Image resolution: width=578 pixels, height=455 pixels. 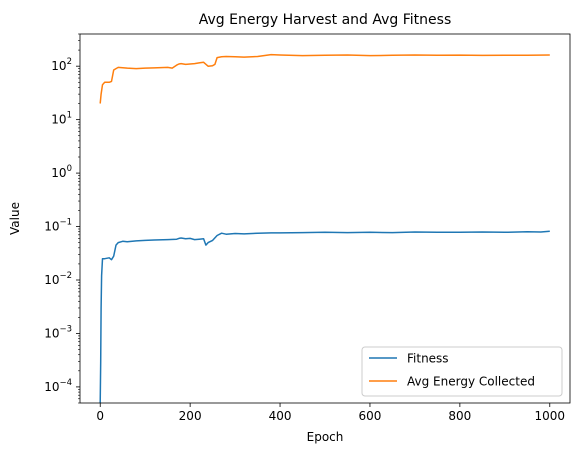 What do you see at coordinates (280, 416) in the screenshot?
I see `x-tick-label: 400` at bounding box center [280, 416].